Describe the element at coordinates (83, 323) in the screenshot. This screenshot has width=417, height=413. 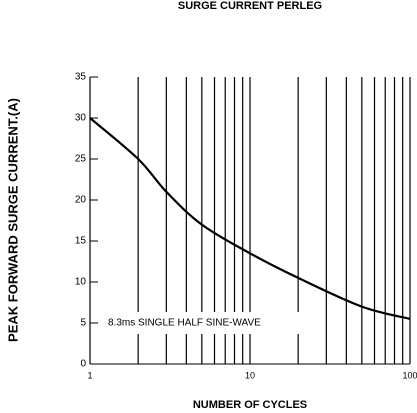
I see `y-tick-label: 5` at that location.